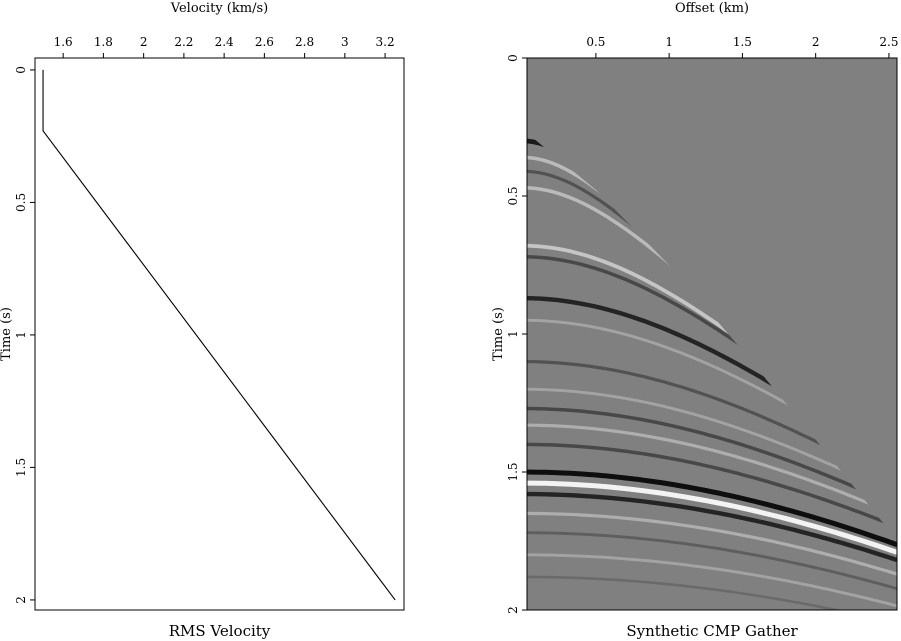  I want to click on chart-title: Synthetic CMP Gather, so click(712, 631).